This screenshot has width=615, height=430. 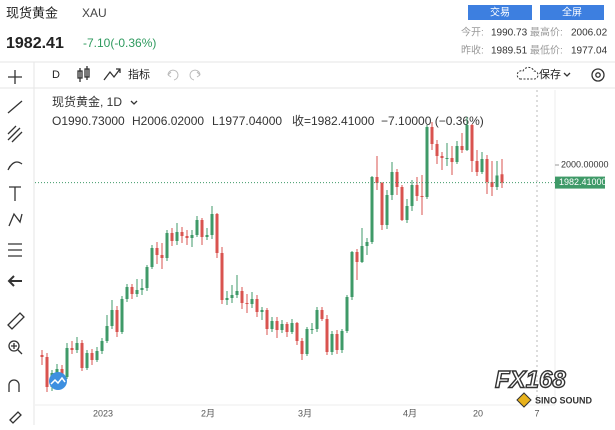 I want to click on x-tick-label: 4月, so click(x=410, y=413).